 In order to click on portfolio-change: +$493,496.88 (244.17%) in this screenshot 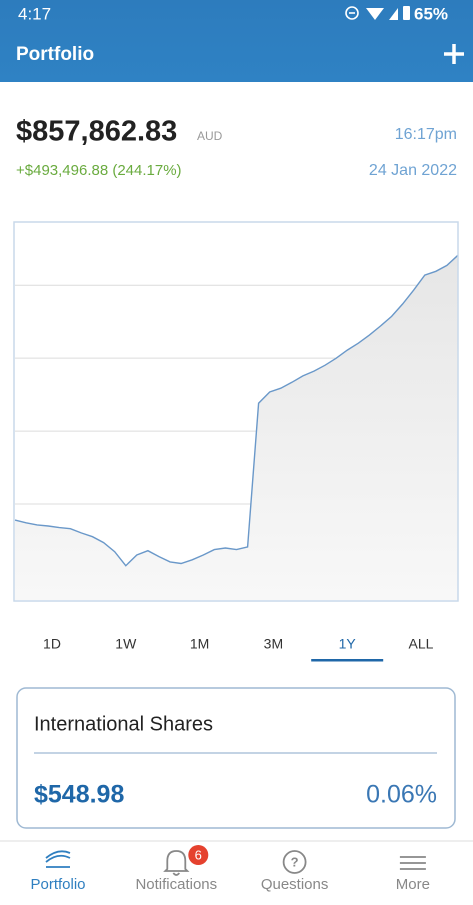, I will do `click(99, 170)`.